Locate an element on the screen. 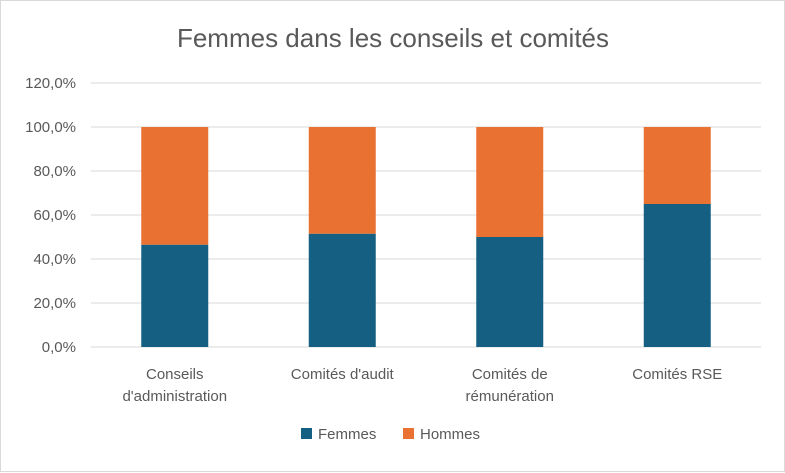 The height and width of the screenshot is (473, 785). legend-swatch-femmes is located at coordinates (306, 433).